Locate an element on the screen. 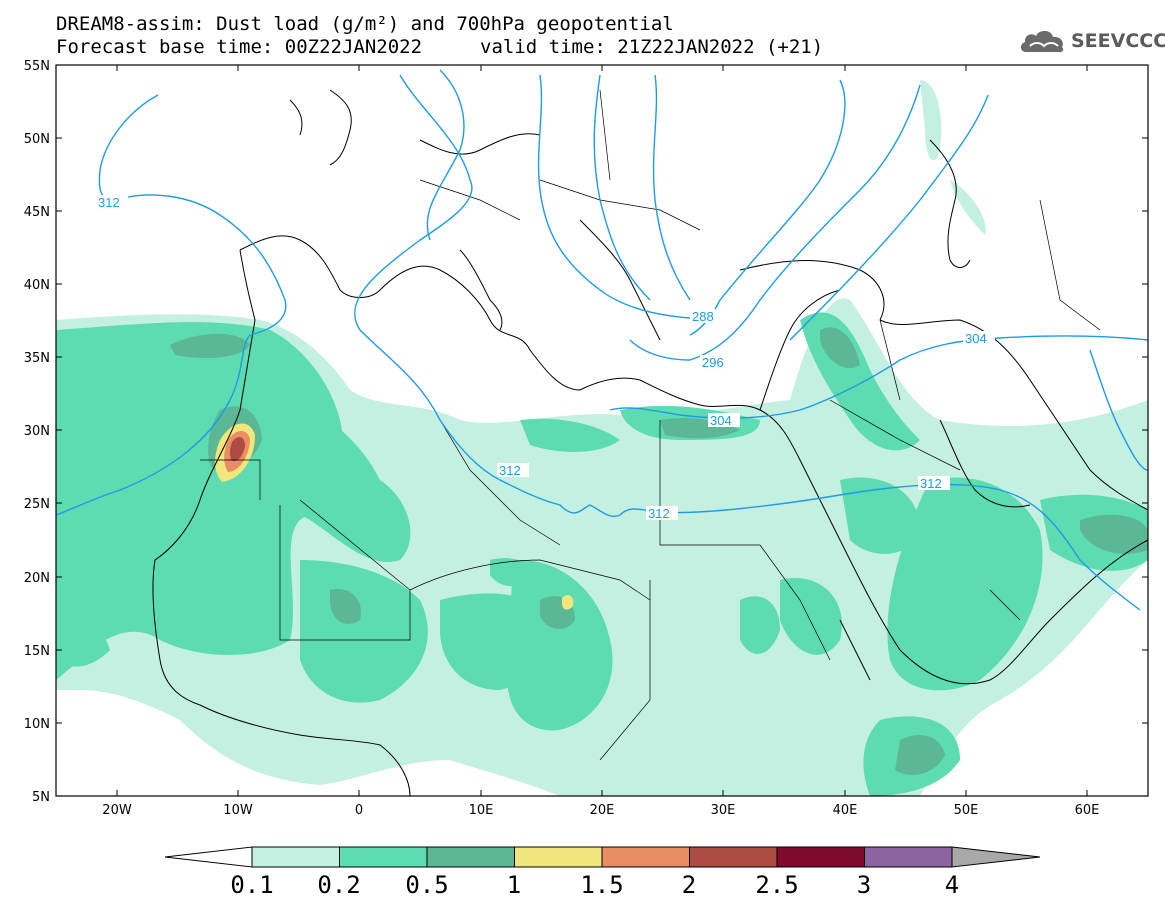 The height and width of the screenshot is (907, 1165). colorbar-label: 2 is located at coordinates (689, 885).